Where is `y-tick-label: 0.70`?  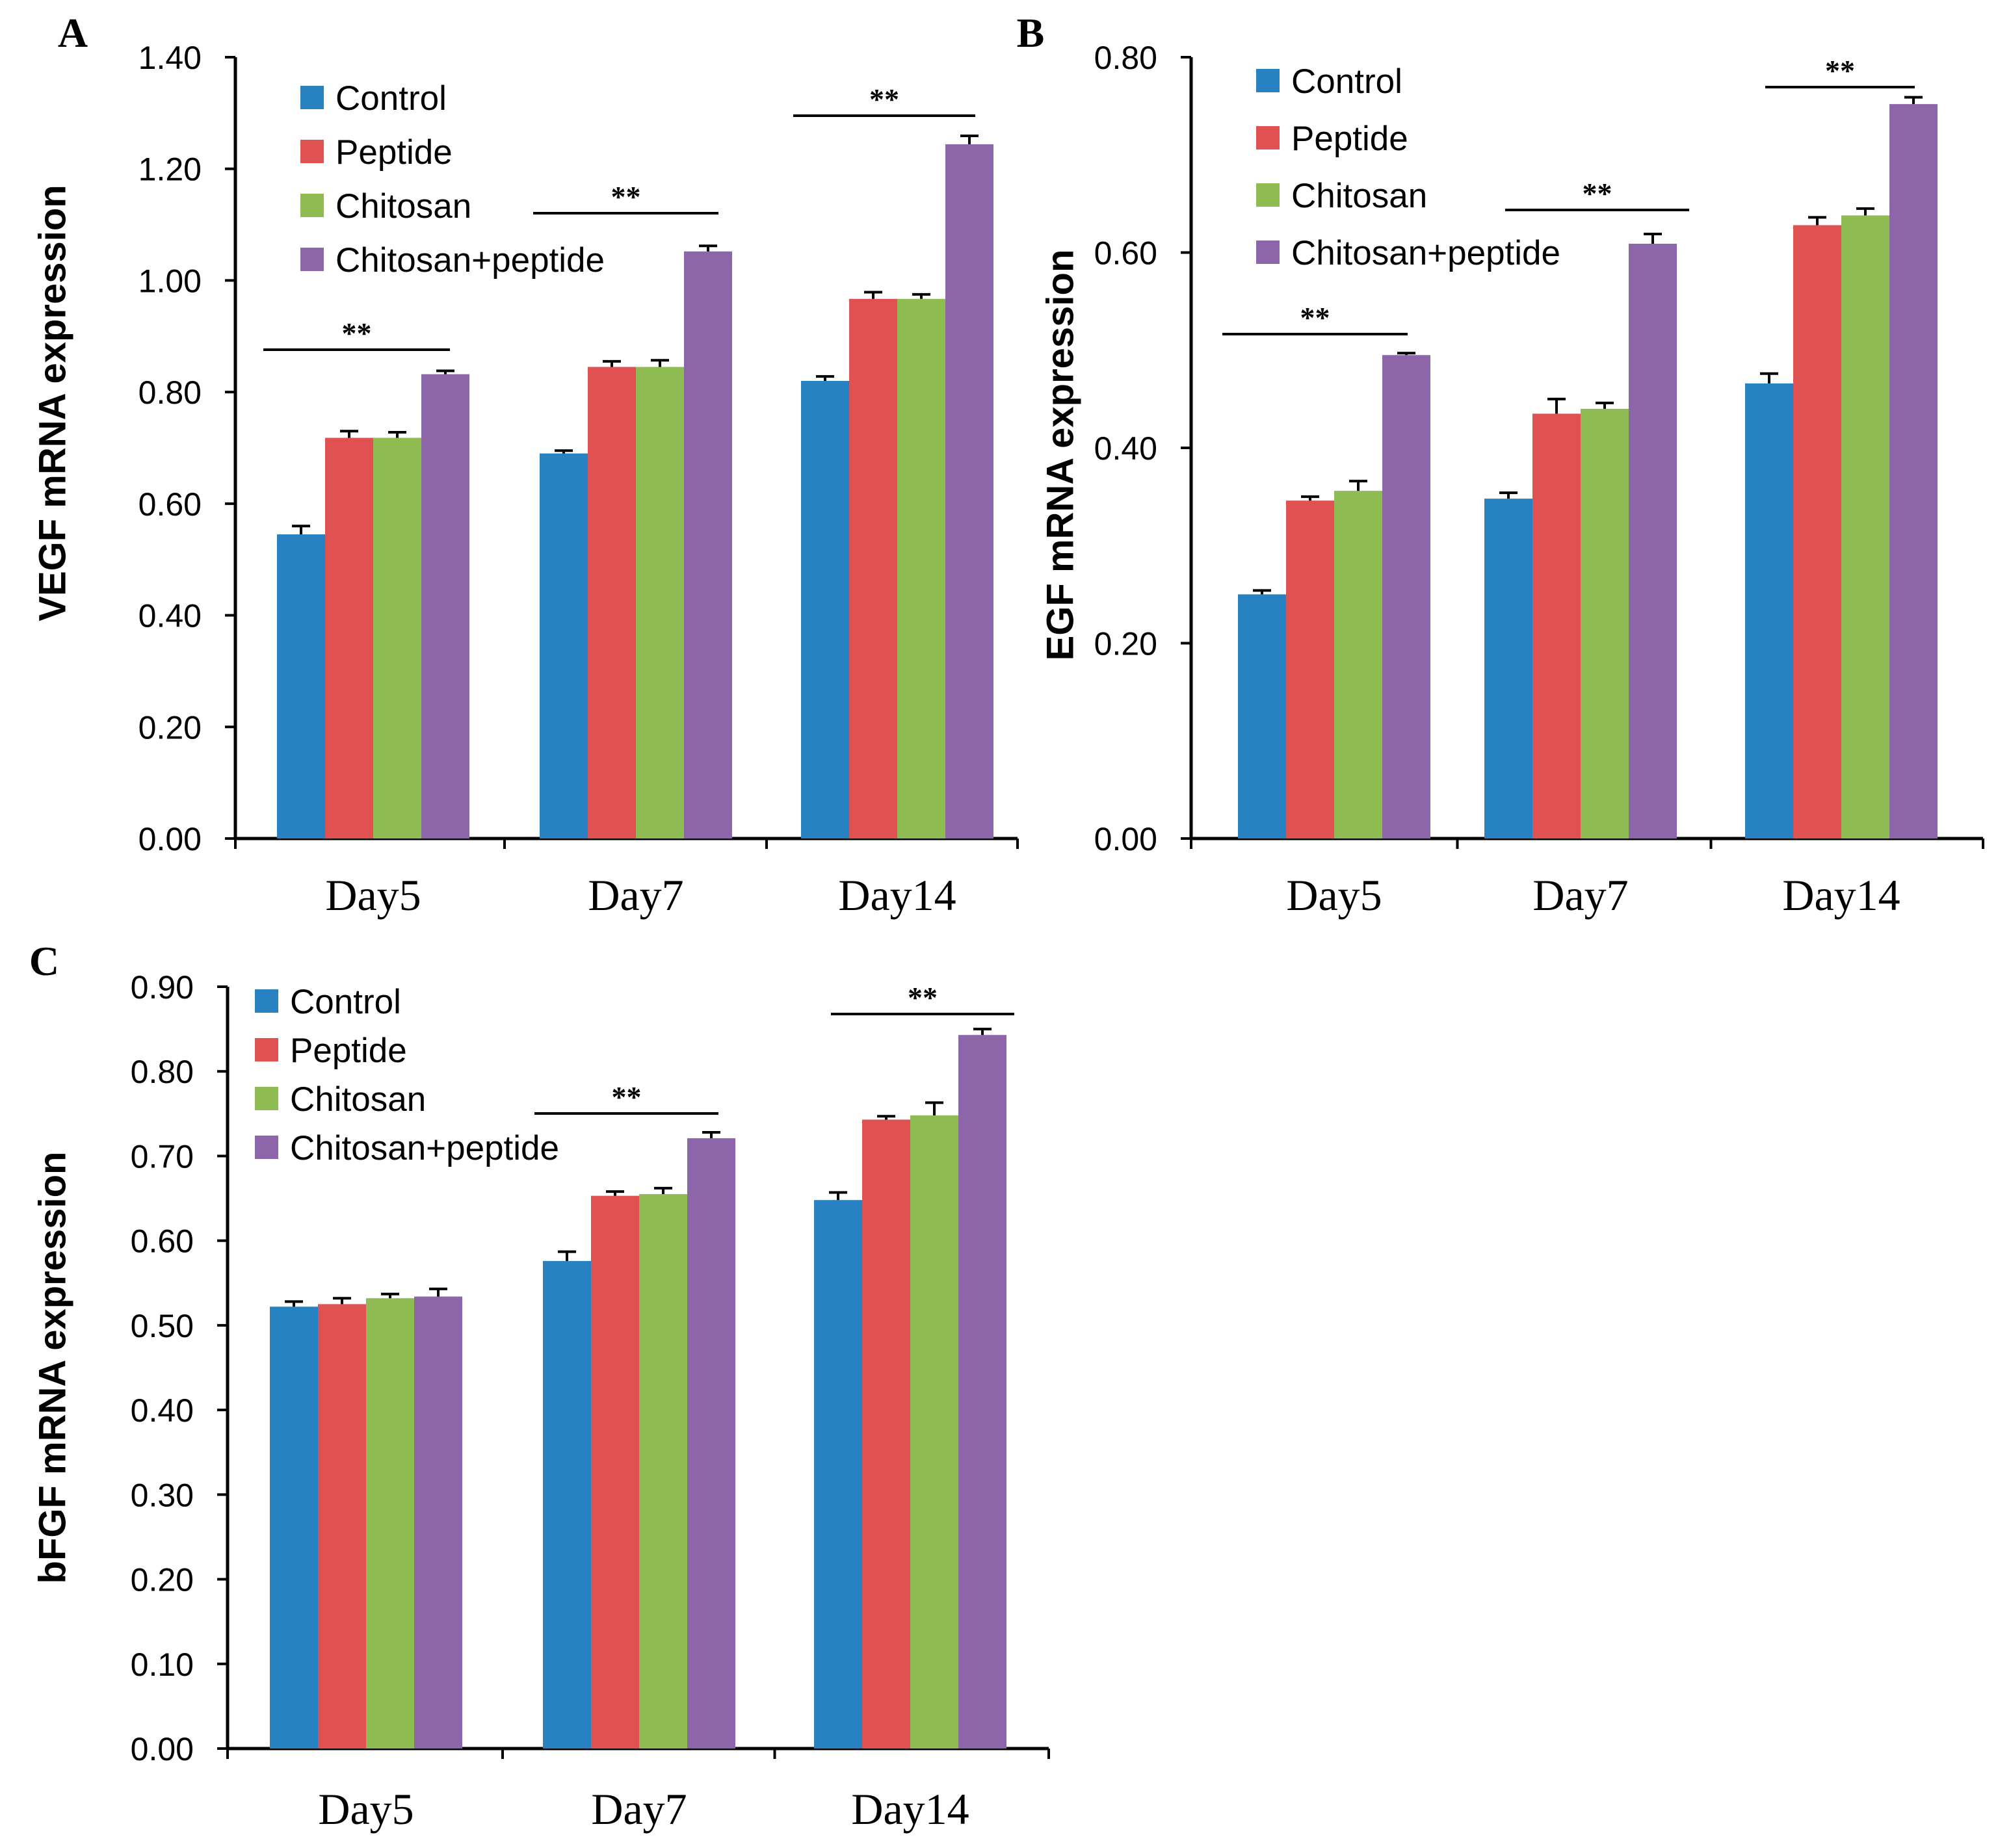 y-tick-label: 0.70 is located at coordinates (162, 1156).